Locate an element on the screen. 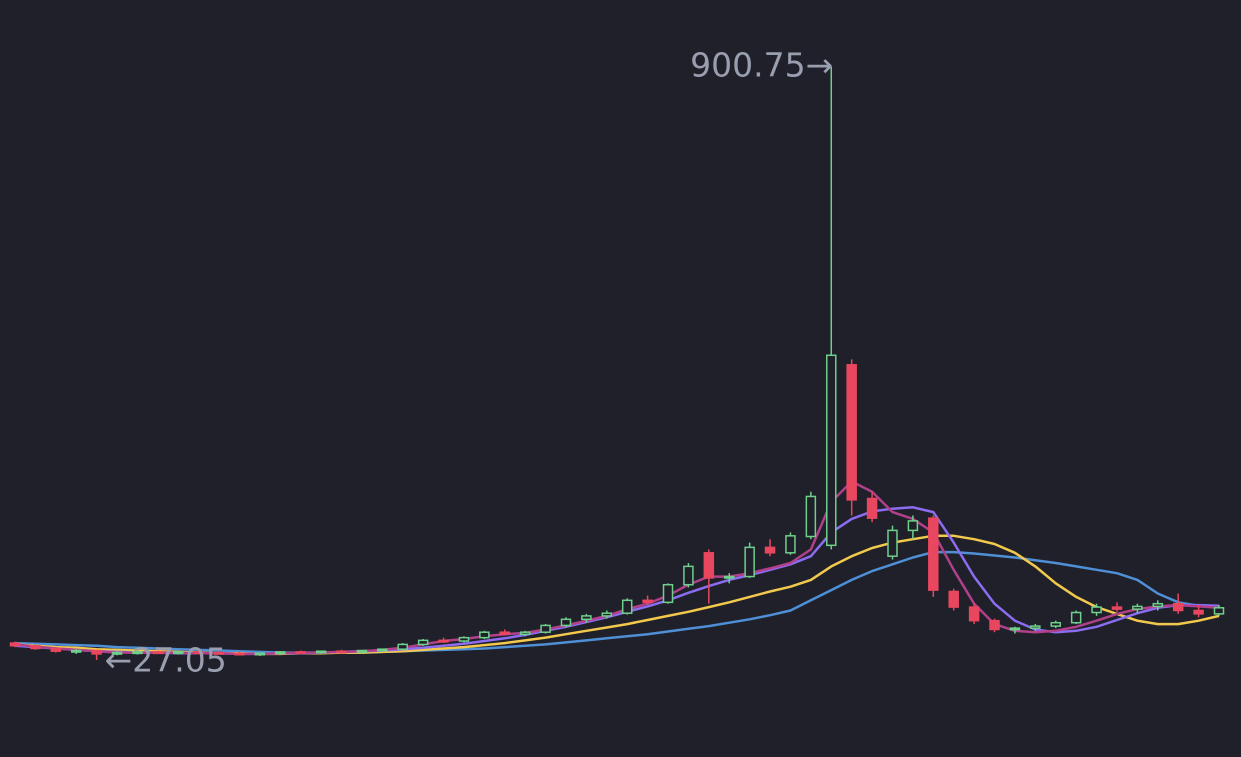 The height and width of the screenshot is (757, 1241). ma-line is located at coordinates (617, 602).